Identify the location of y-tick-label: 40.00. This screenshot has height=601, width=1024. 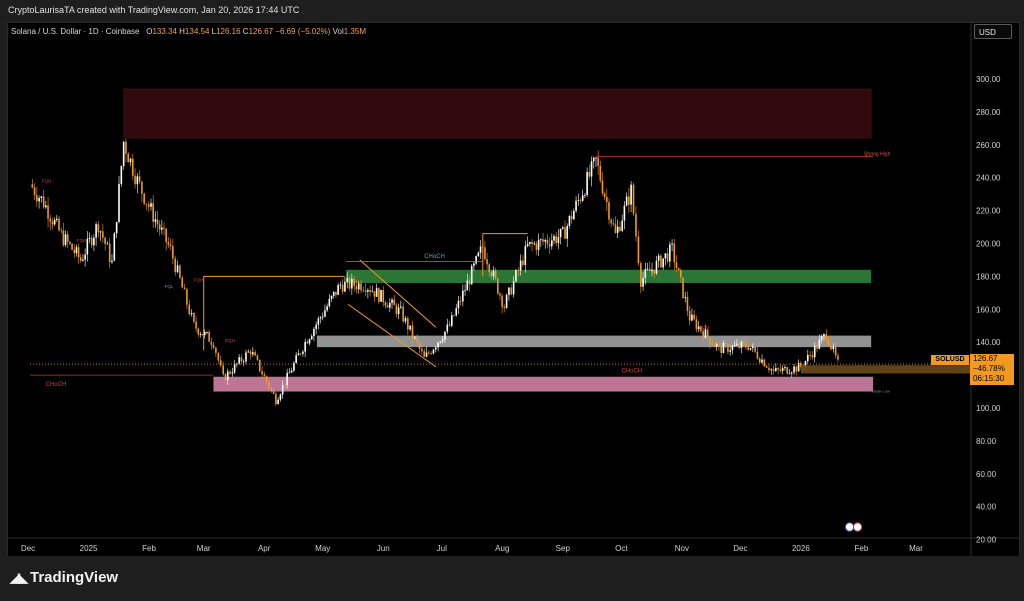
(986, 507).